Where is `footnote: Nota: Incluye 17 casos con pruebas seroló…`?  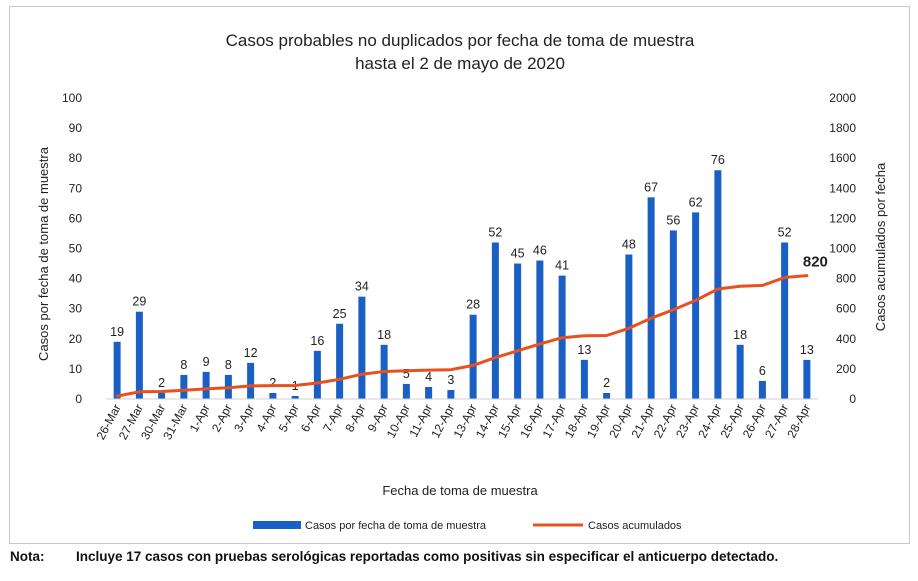 footnote: Nota: Incluye 17 casos con pruebas seroló… is located at coordinates (459, 556).